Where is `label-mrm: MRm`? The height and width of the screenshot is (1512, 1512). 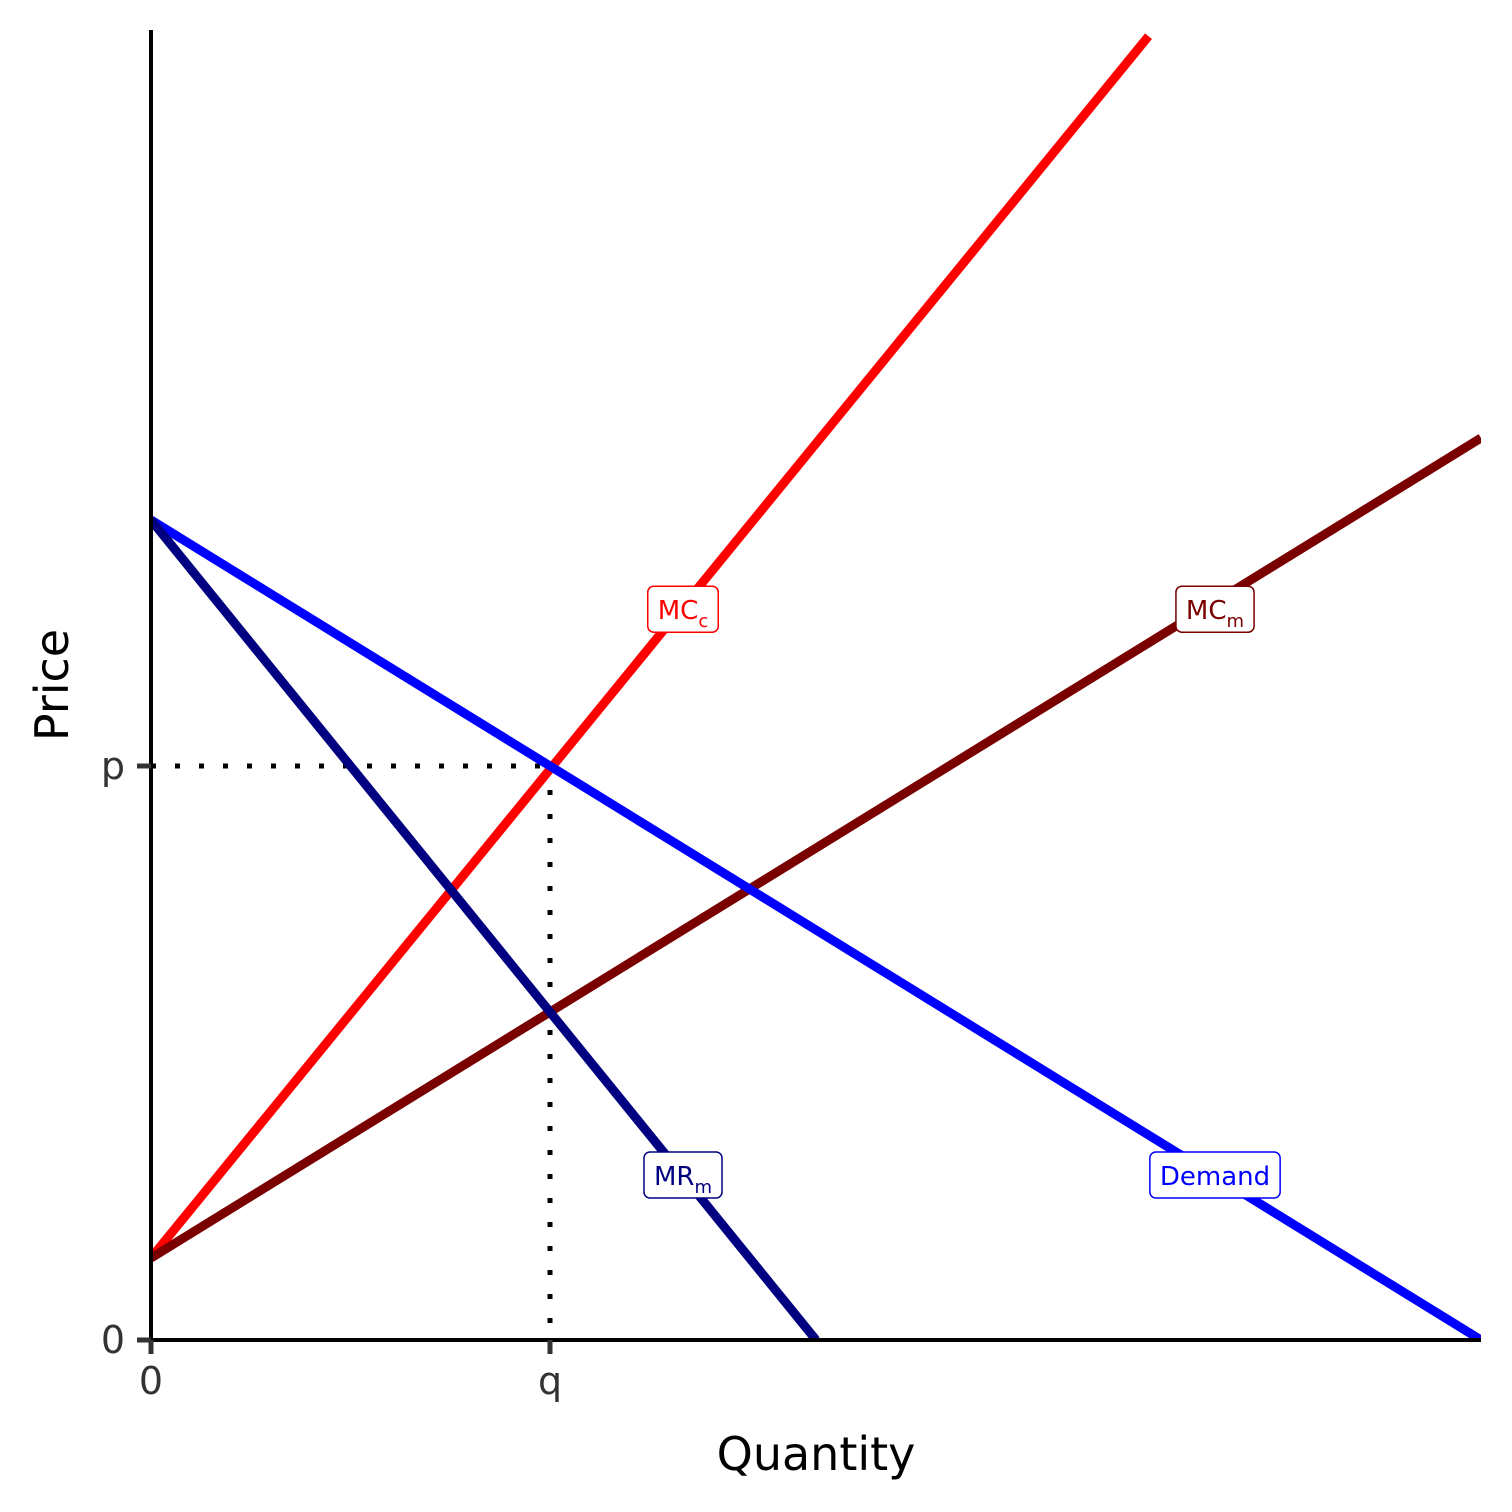 label-mrm: MRm is located at coordinates (683, 1175).